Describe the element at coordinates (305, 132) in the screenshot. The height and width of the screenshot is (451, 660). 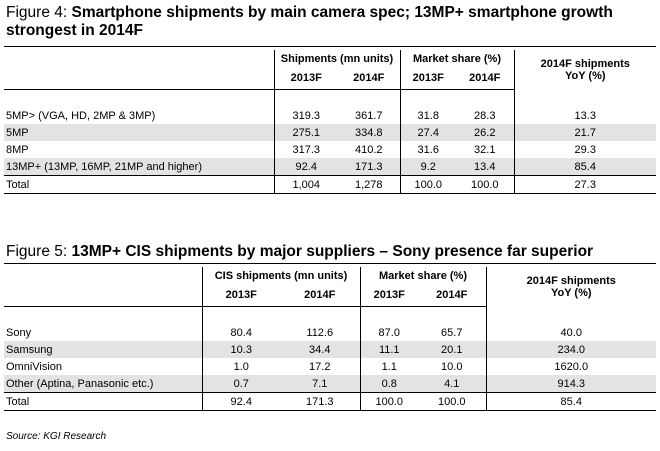
I see `cell: 275.1` at that location.